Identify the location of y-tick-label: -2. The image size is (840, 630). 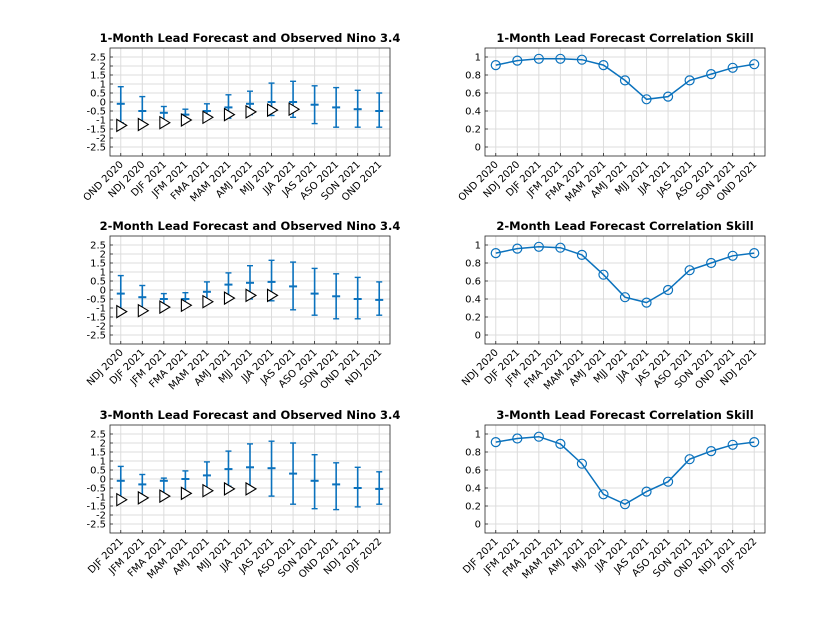
(101, 516).